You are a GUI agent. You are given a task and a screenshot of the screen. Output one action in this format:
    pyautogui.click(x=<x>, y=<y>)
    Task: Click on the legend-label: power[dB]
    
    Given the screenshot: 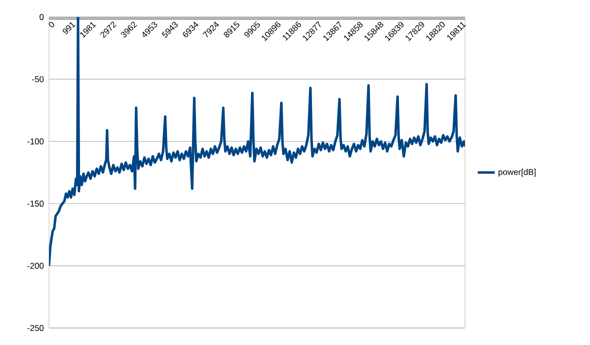 What is the action you would take?
    pyautogui.click(x=517, y=172)
    